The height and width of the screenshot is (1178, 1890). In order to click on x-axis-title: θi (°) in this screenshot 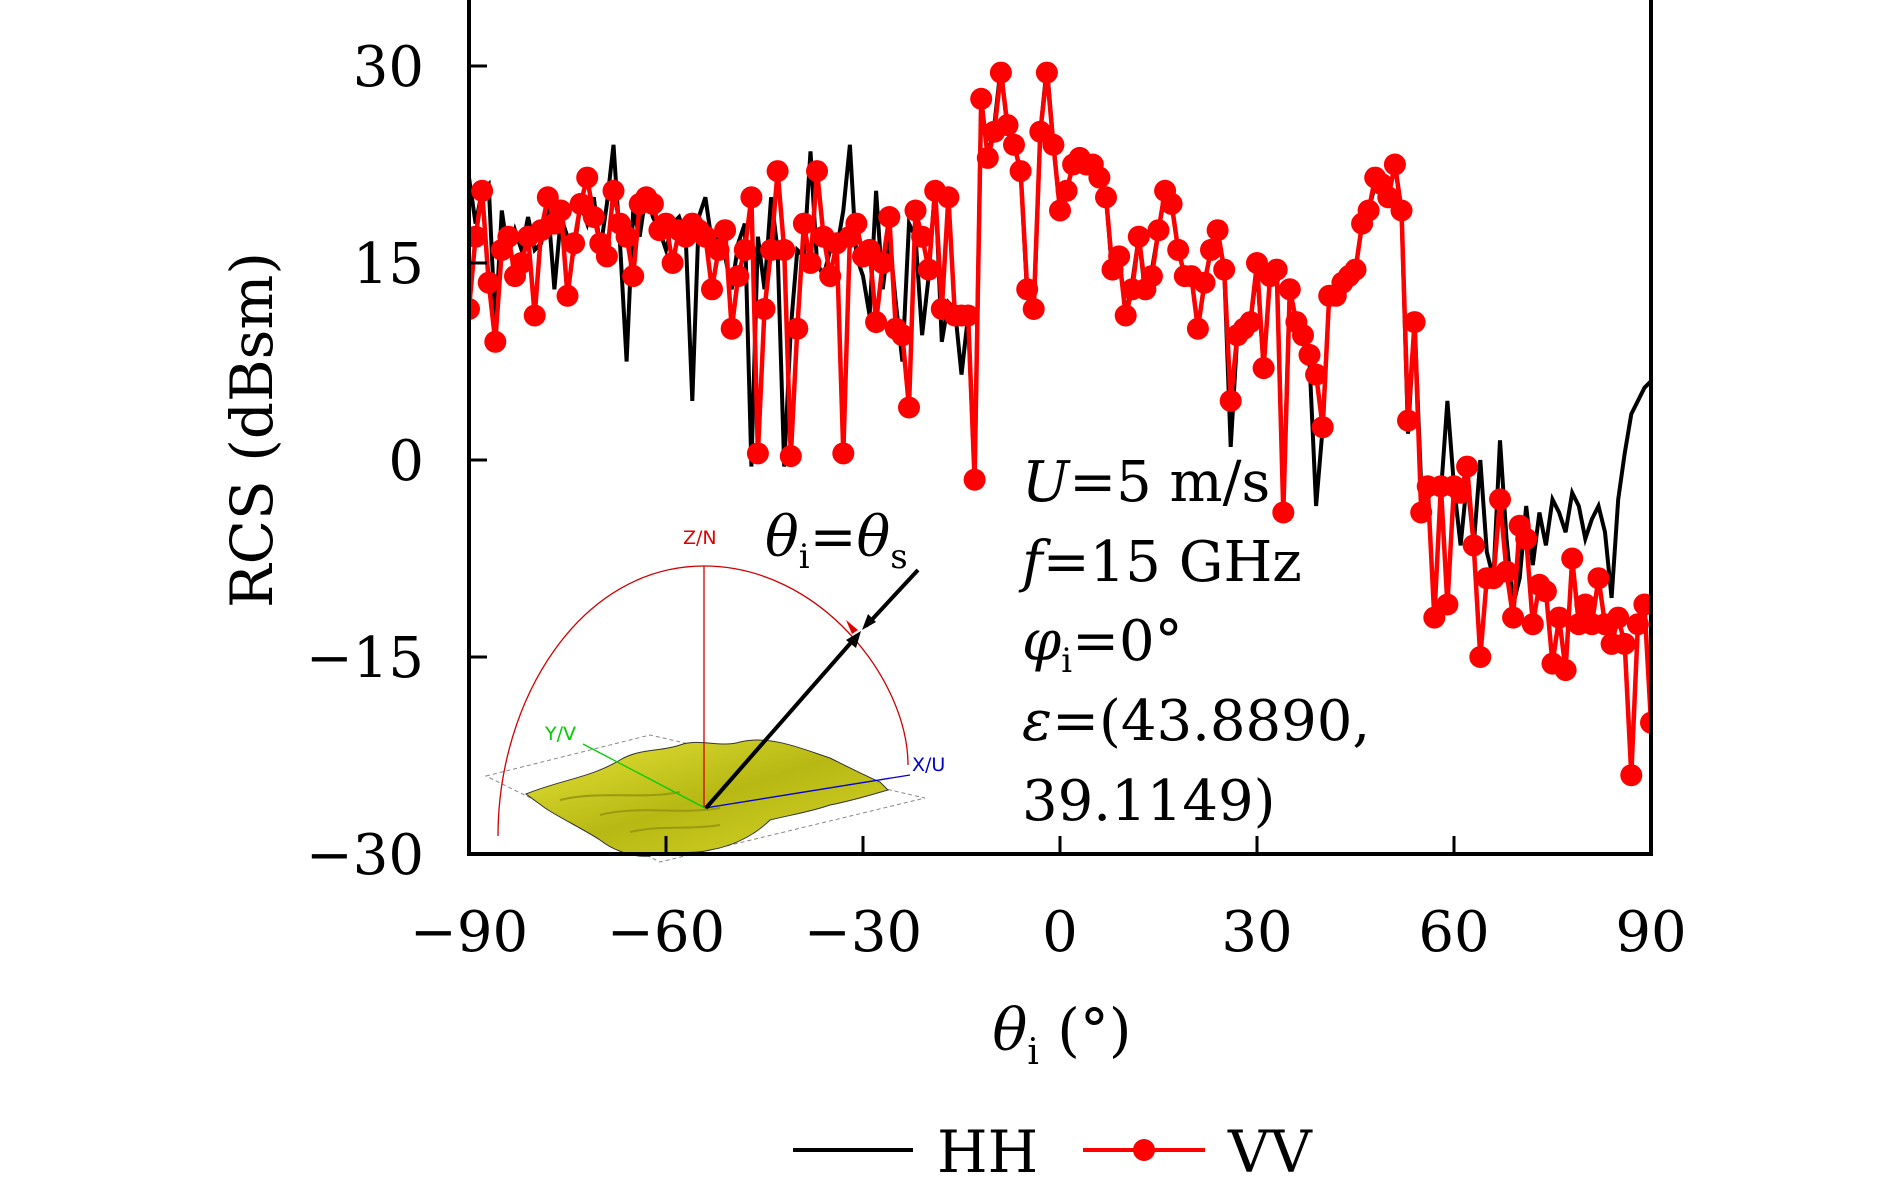, I will do `click(1061, 1034)`.